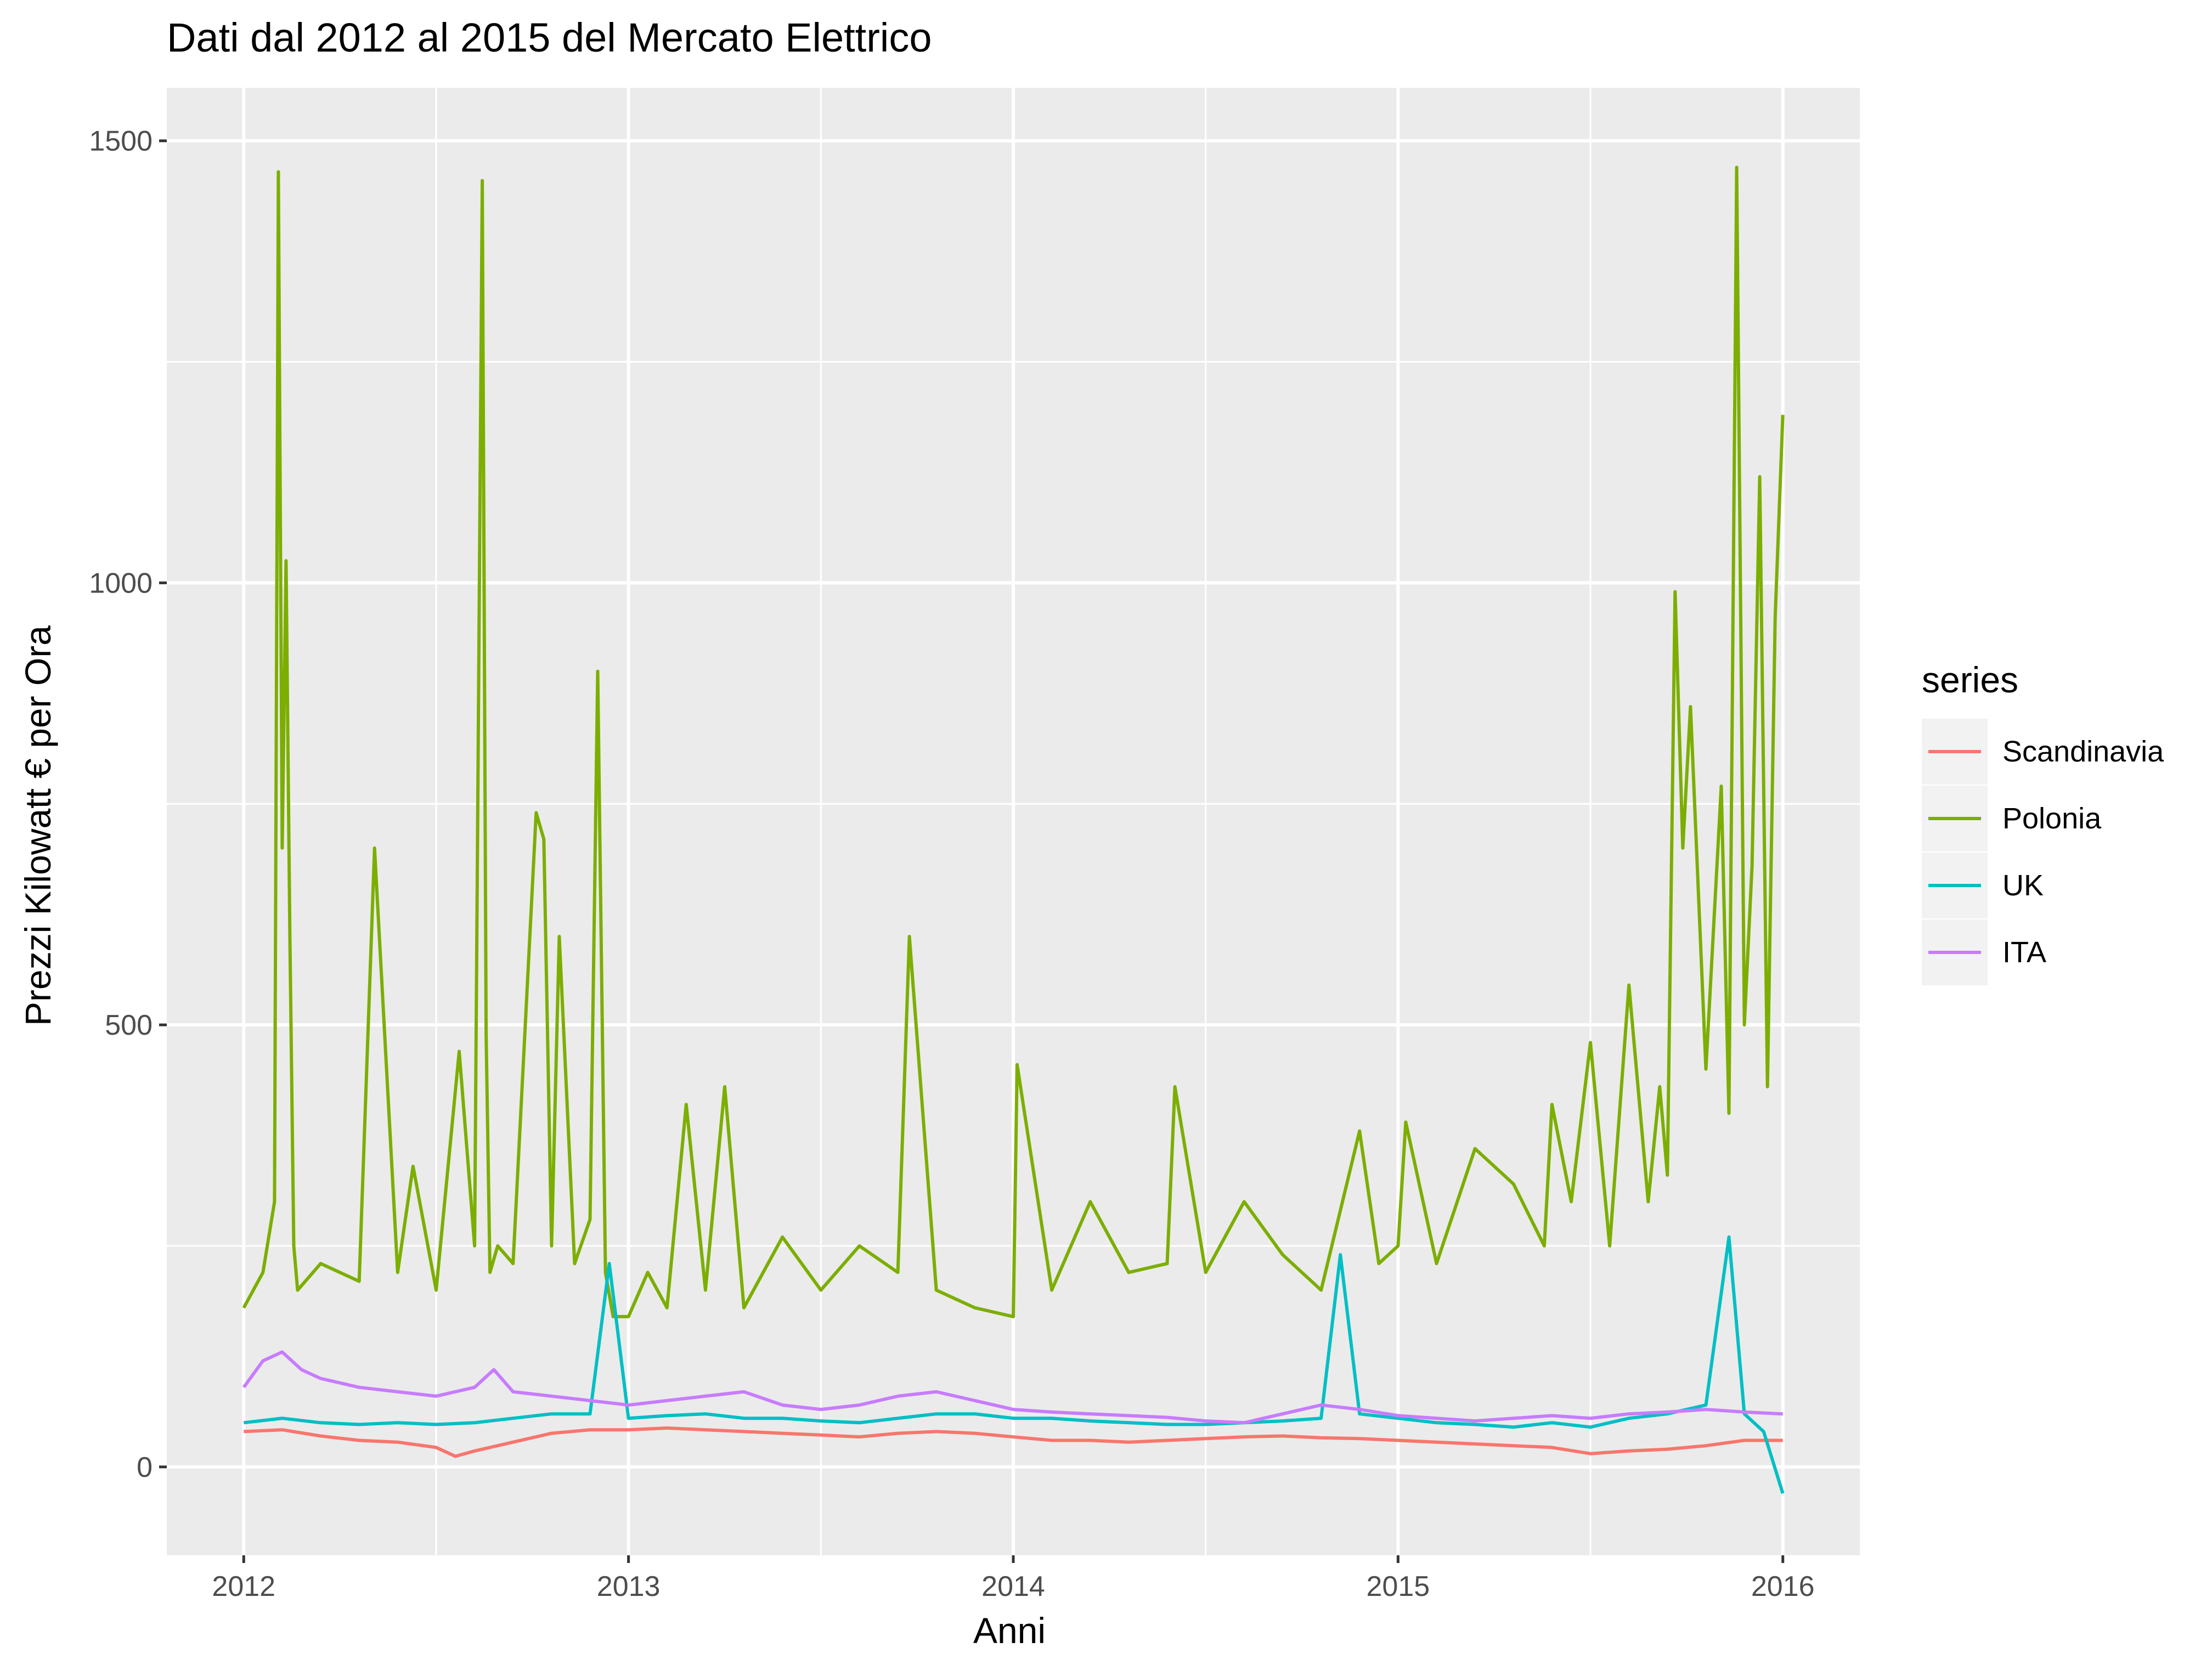  Describe the element at coordinates (128, 804) in the screenshot. I see `y-axis: 0 500 1000 1500` at that location.